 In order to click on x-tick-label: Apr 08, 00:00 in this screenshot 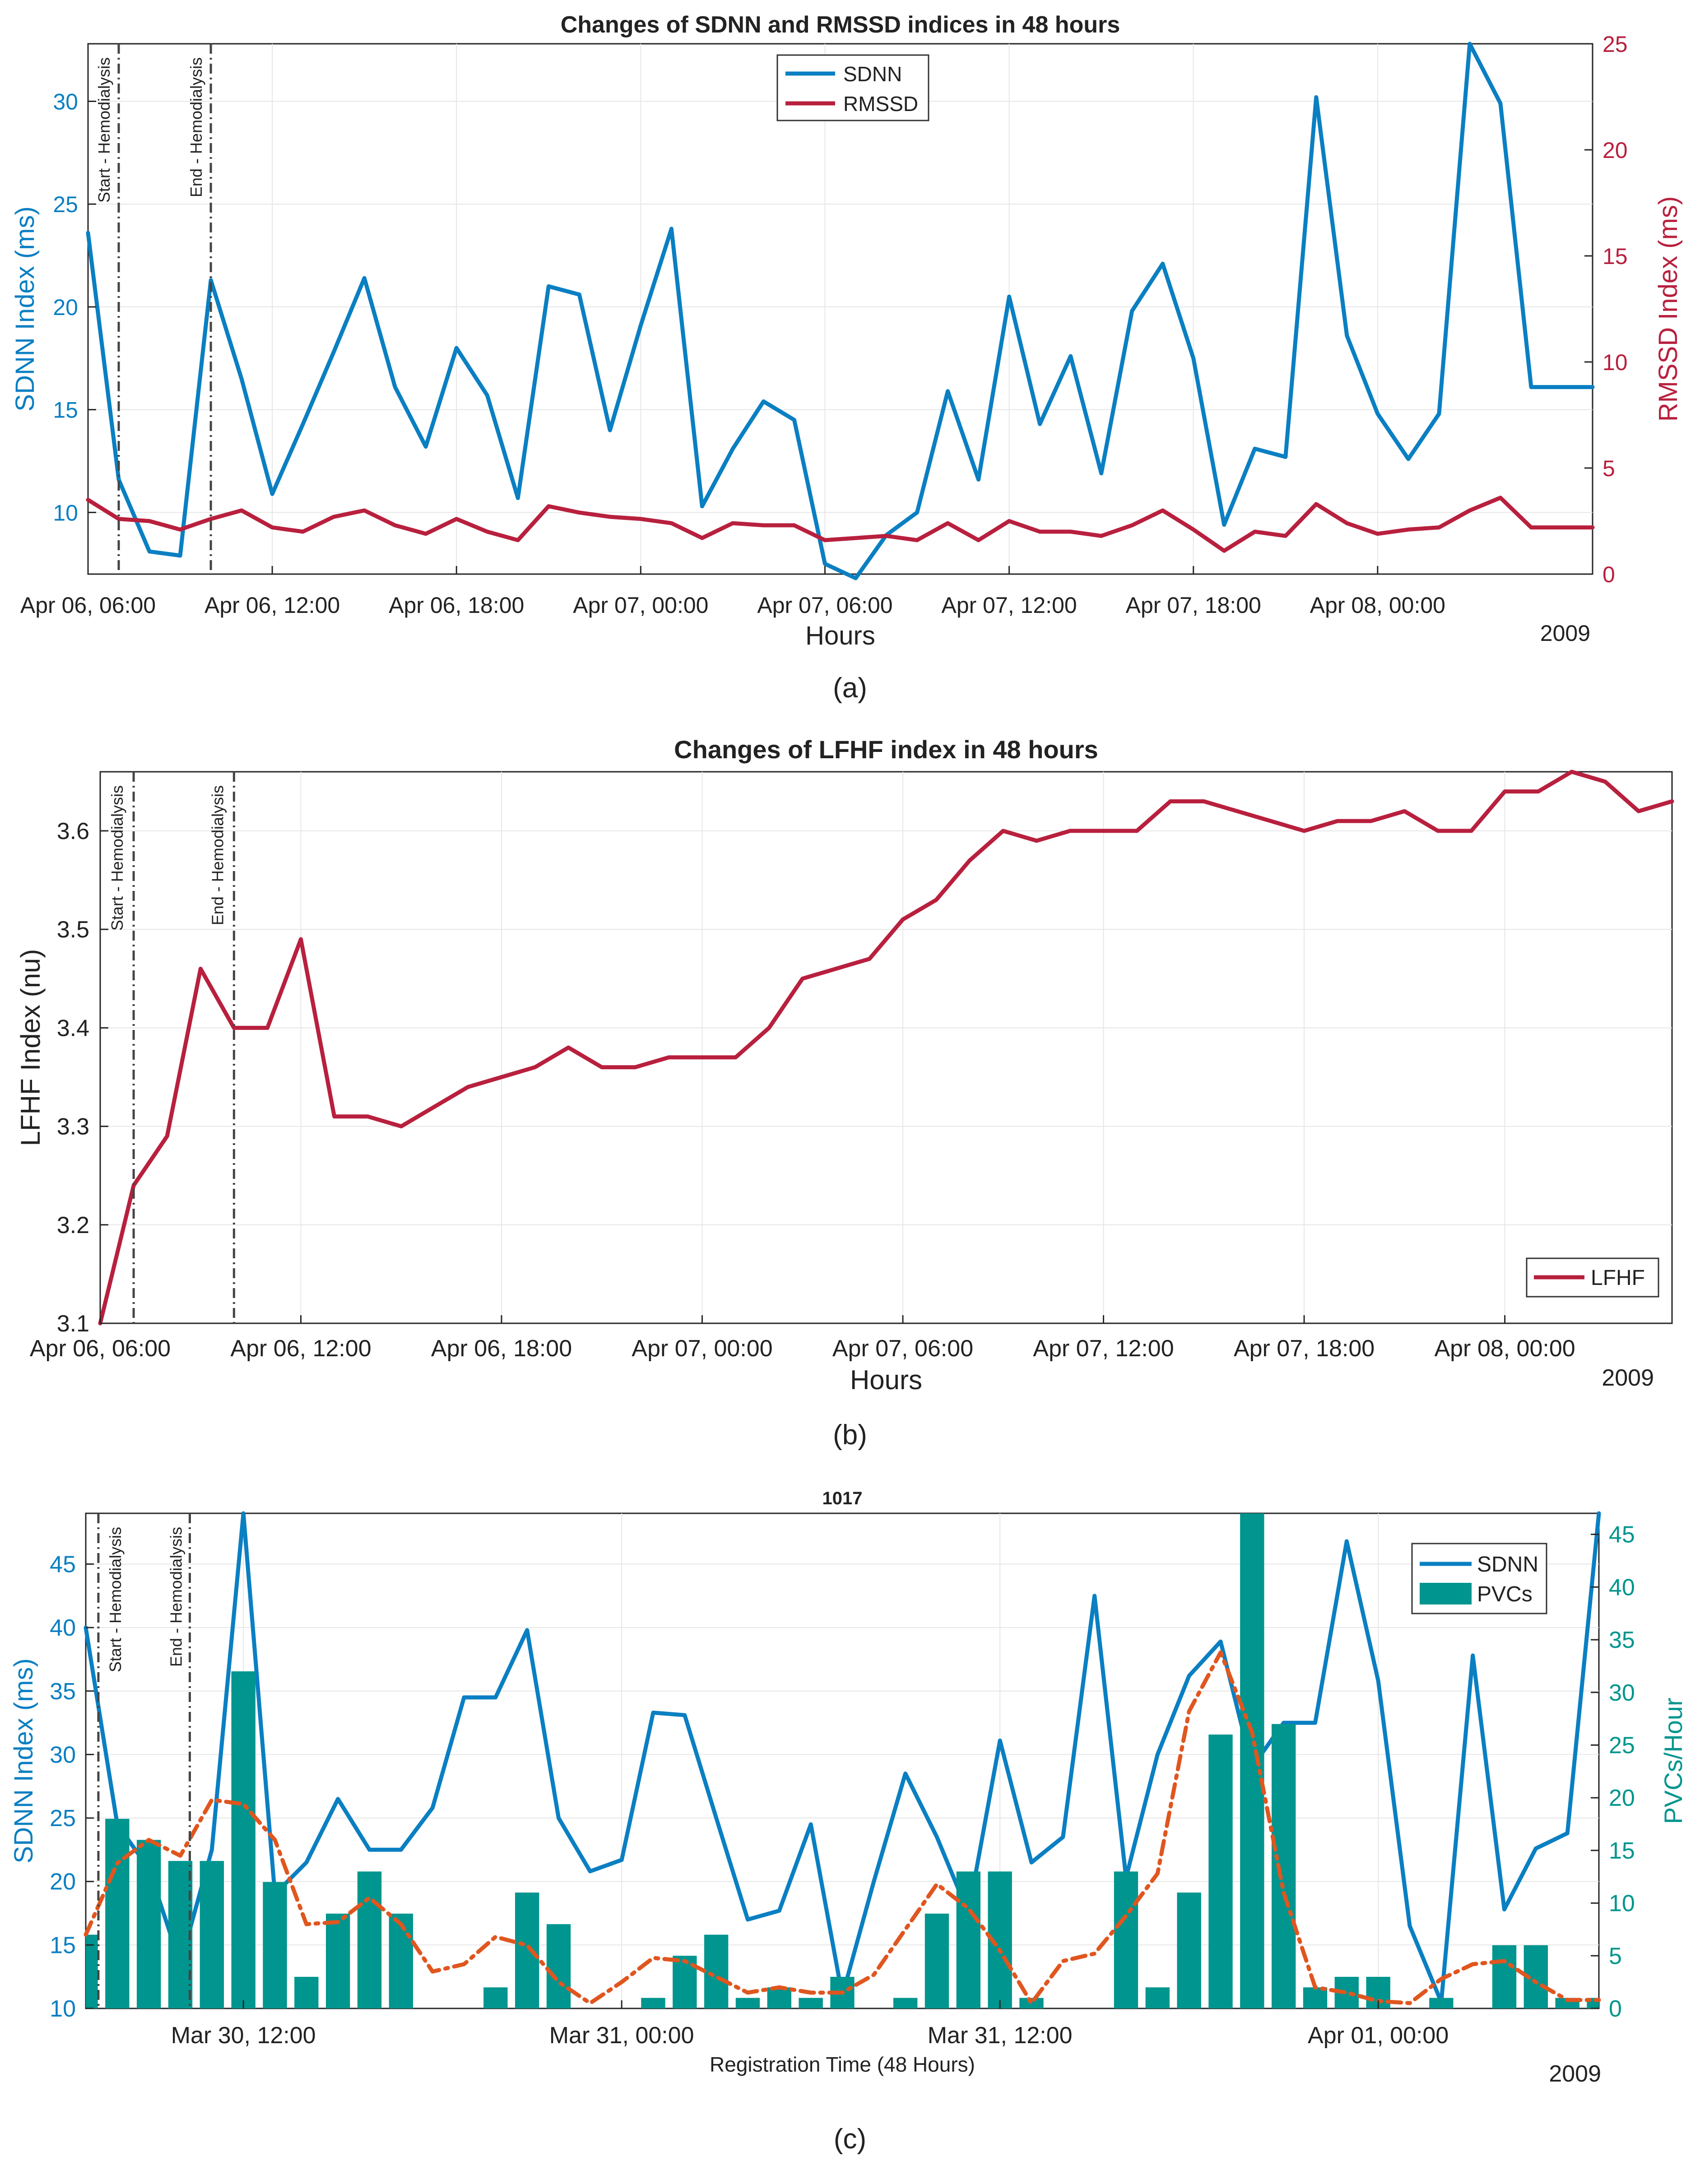, I will do `click(1504, 1348)`.